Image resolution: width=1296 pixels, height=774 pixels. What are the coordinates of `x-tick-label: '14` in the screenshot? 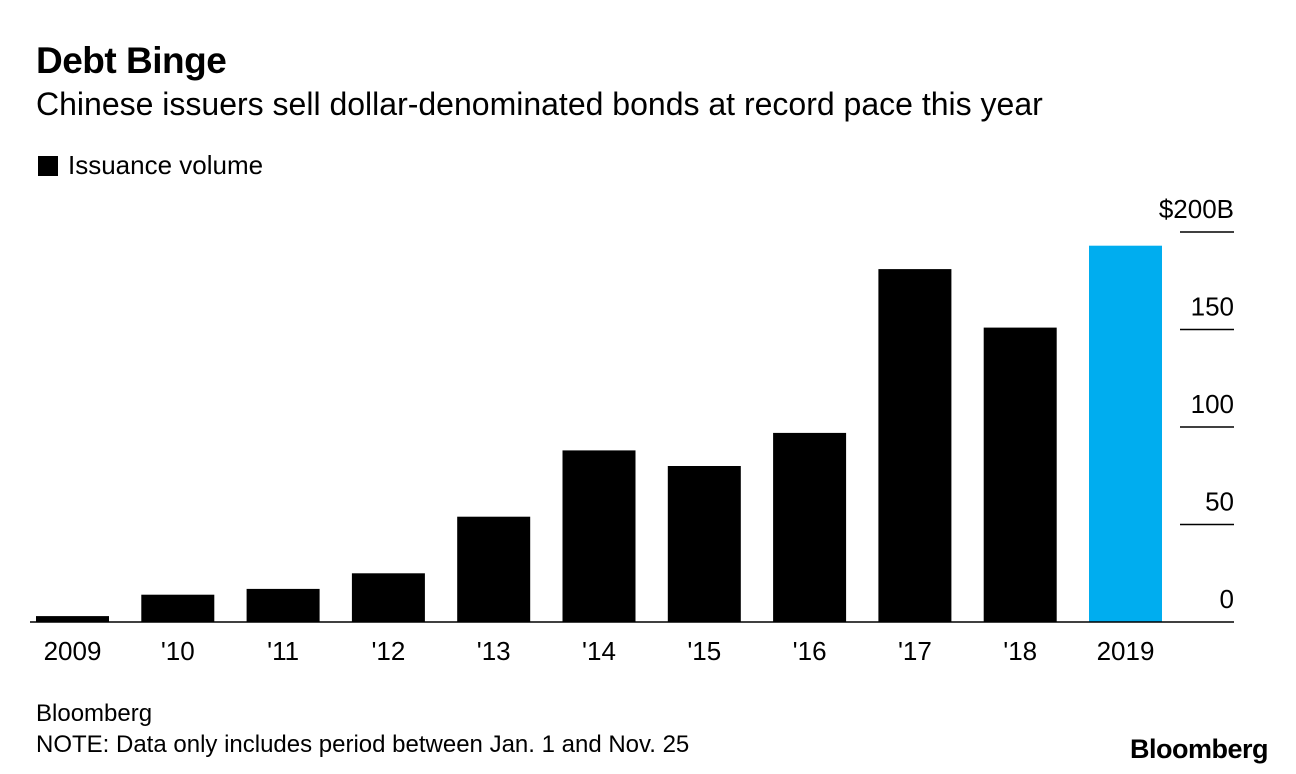 It's located at (599, 651).